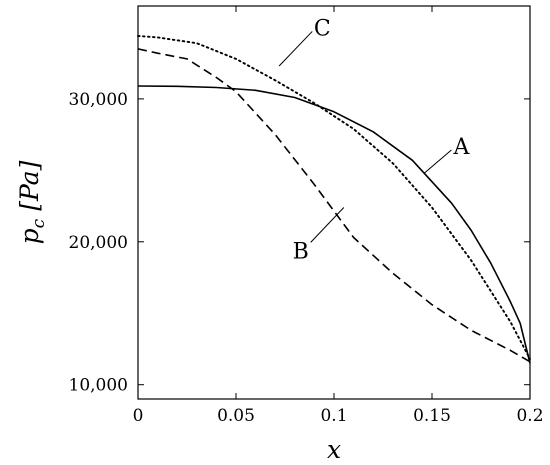 The width and height of the screenshot is (550, 465). Describe the element at coordinates (334, 449) in the screenshot. I see `x-axis-title: x` at that location.